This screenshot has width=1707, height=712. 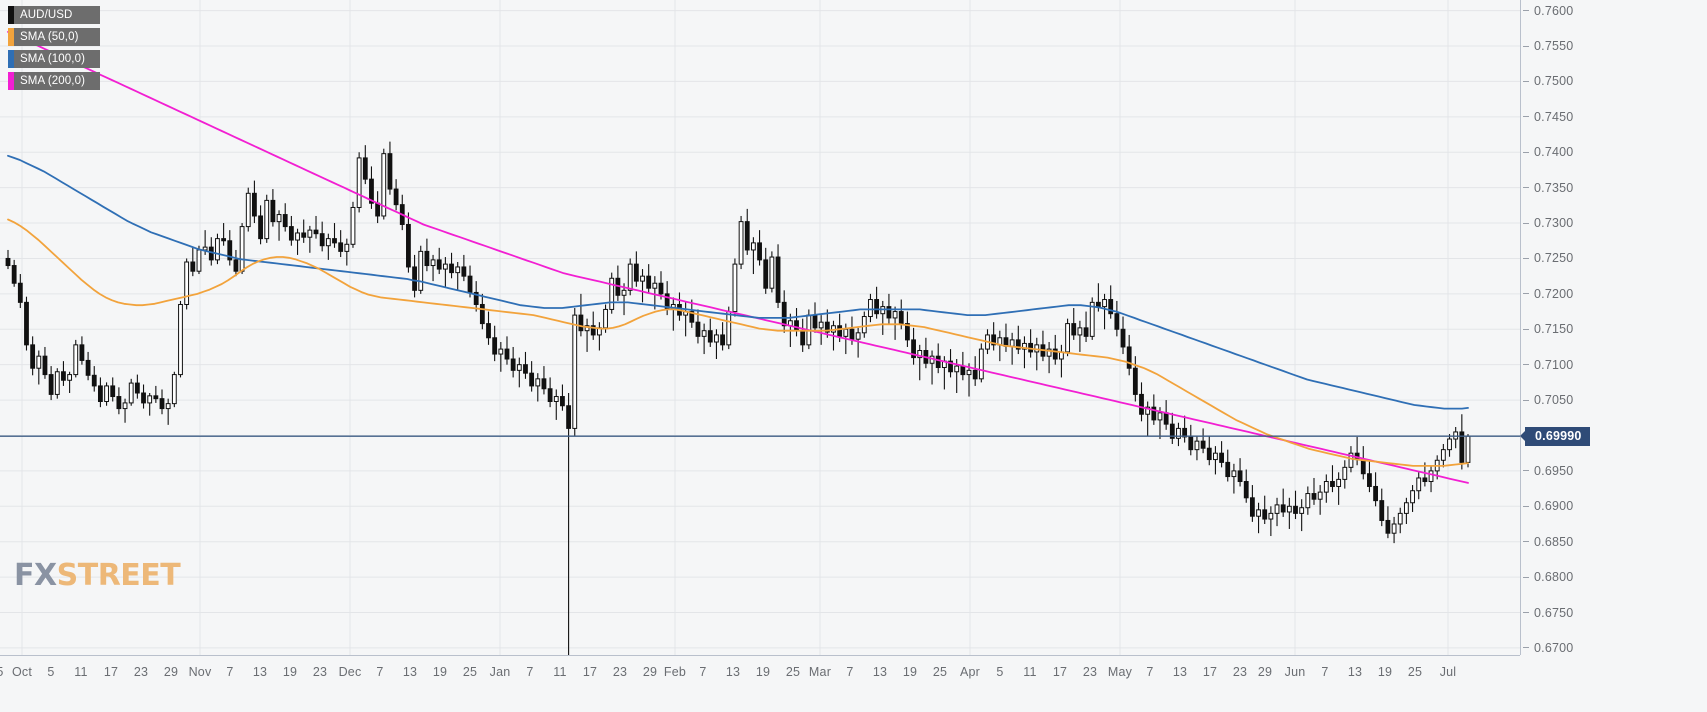 What do you see at coordinates (35, 575) in the screenshot?
I see `watermark-fx: FX` at bounding box center [35, 575].